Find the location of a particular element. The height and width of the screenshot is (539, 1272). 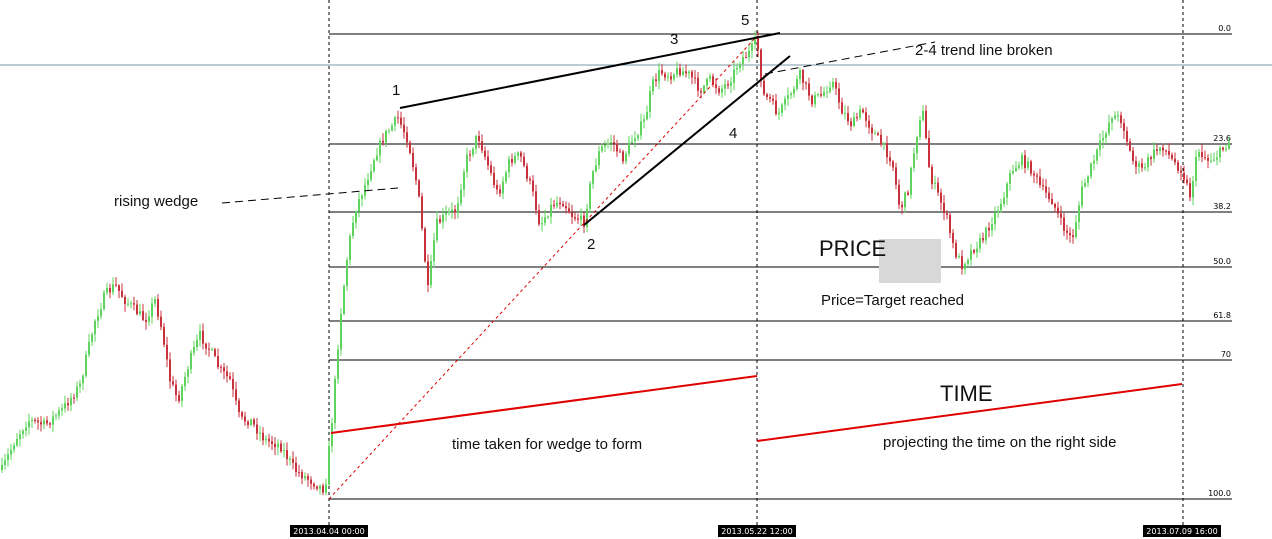

date-box-end is located at coordinates (1182, 531).